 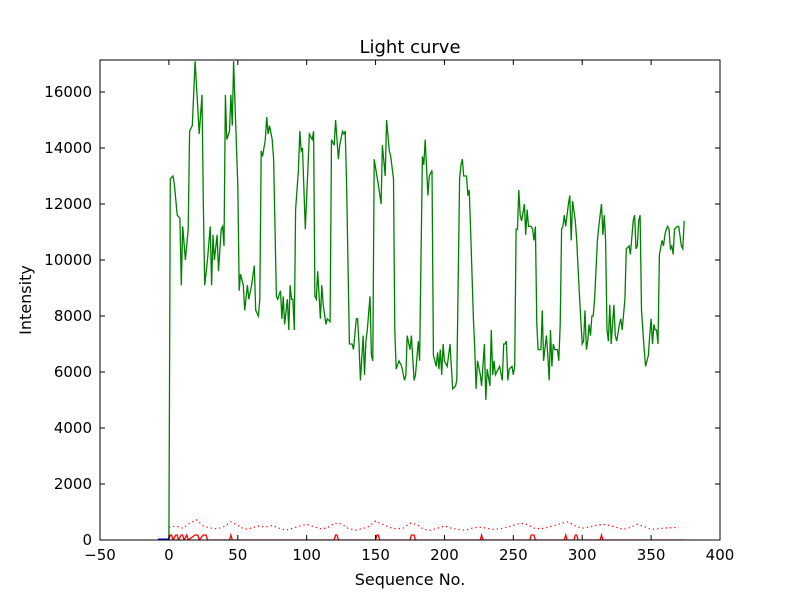 What do you see at coordinates (426, 536) in the screenshot?
I see `series-line-error` at bounding box center [426, 536].